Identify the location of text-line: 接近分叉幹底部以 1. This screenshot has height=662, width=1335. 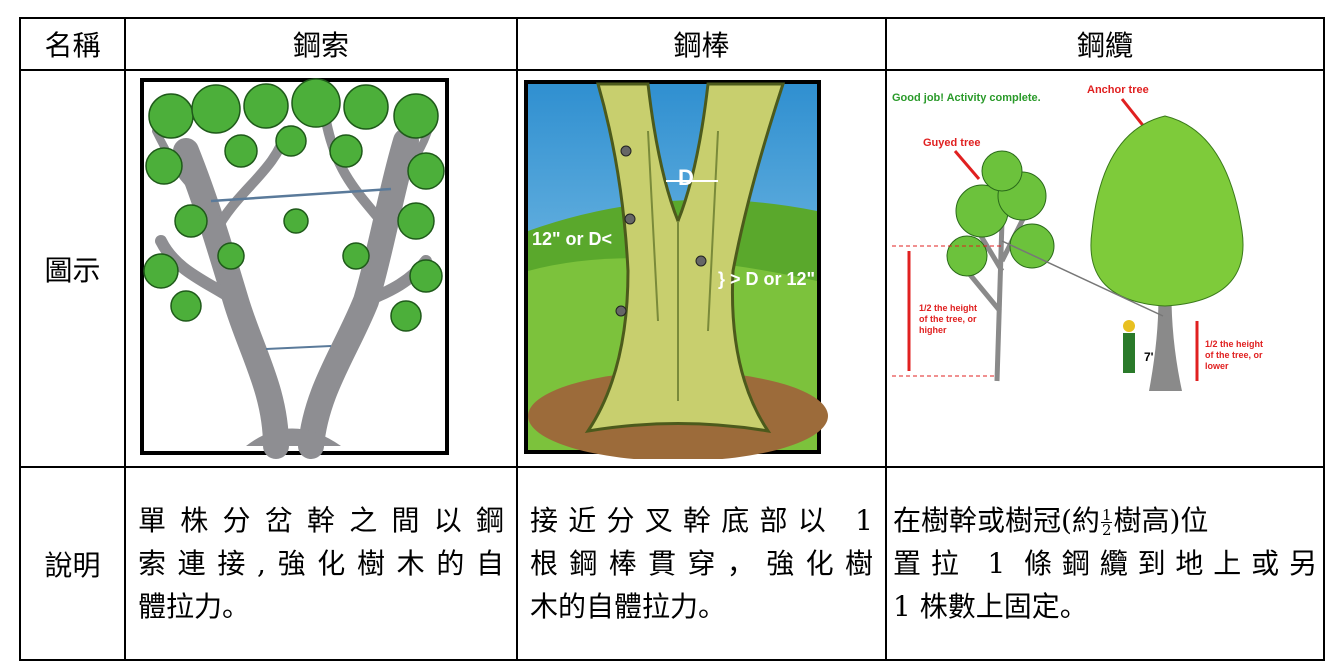
(701, 520).